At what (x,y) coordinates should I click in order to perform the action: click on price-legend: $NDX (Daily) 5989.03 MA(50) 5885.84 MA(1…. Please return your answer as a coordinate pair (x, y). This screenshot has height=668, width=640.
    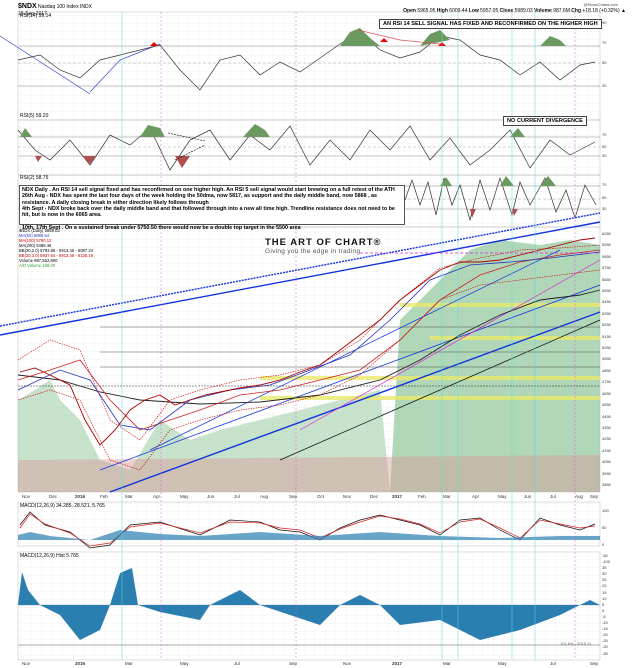
    Looking at the image, I should click on (56, 248).